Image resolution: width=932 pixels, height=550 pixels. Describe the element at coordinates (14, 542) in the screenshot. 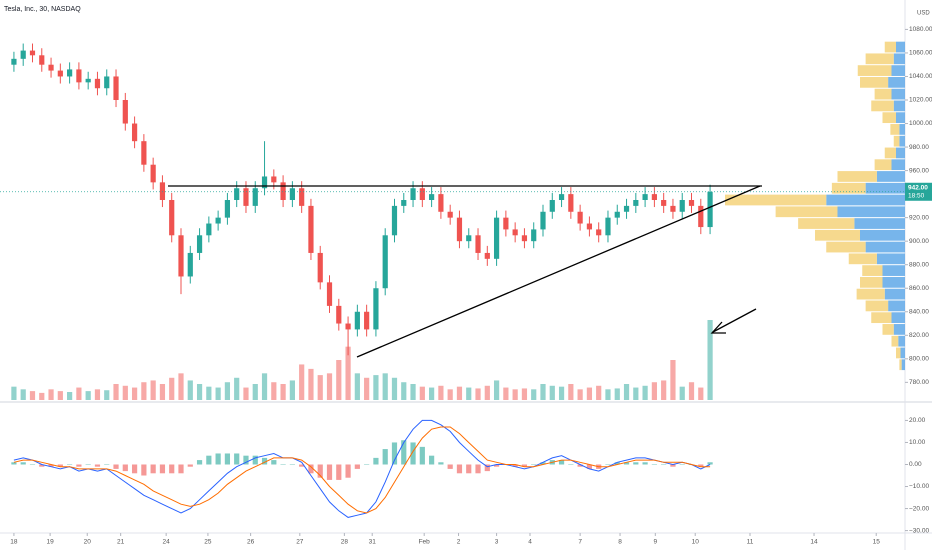

I see `x-tick-label: 18` at that location.